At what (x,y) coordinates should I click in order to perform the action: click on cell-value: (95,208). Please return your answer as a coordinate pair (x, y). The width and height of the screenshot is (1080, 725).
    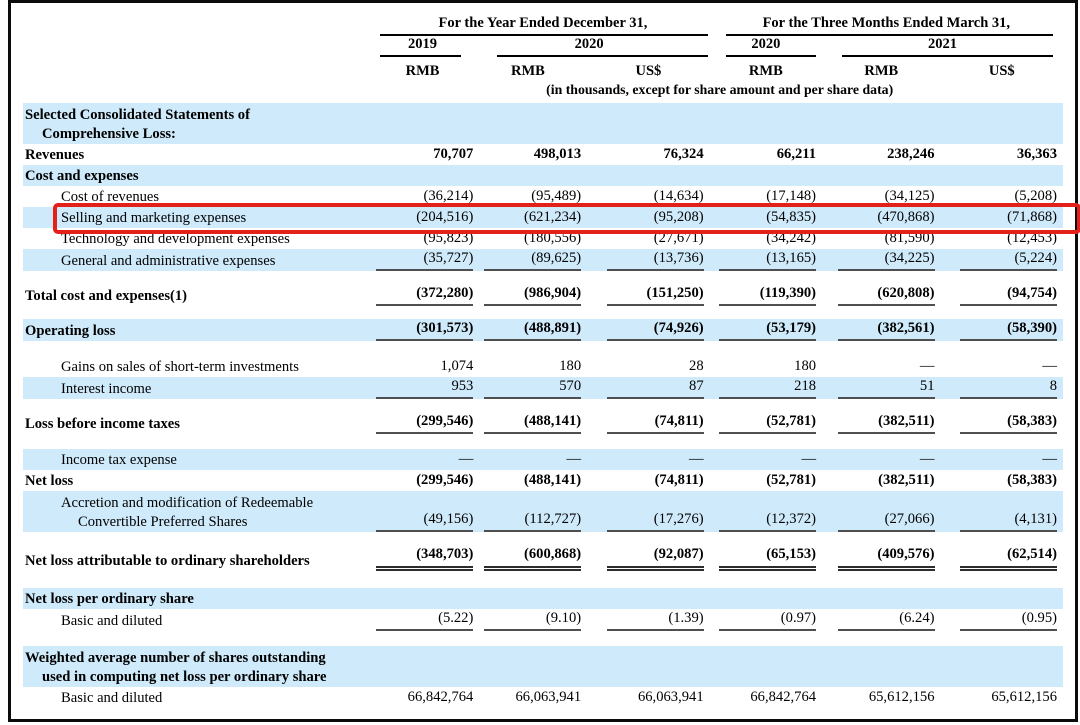
    Looking at the image, I should click on (678, 217).